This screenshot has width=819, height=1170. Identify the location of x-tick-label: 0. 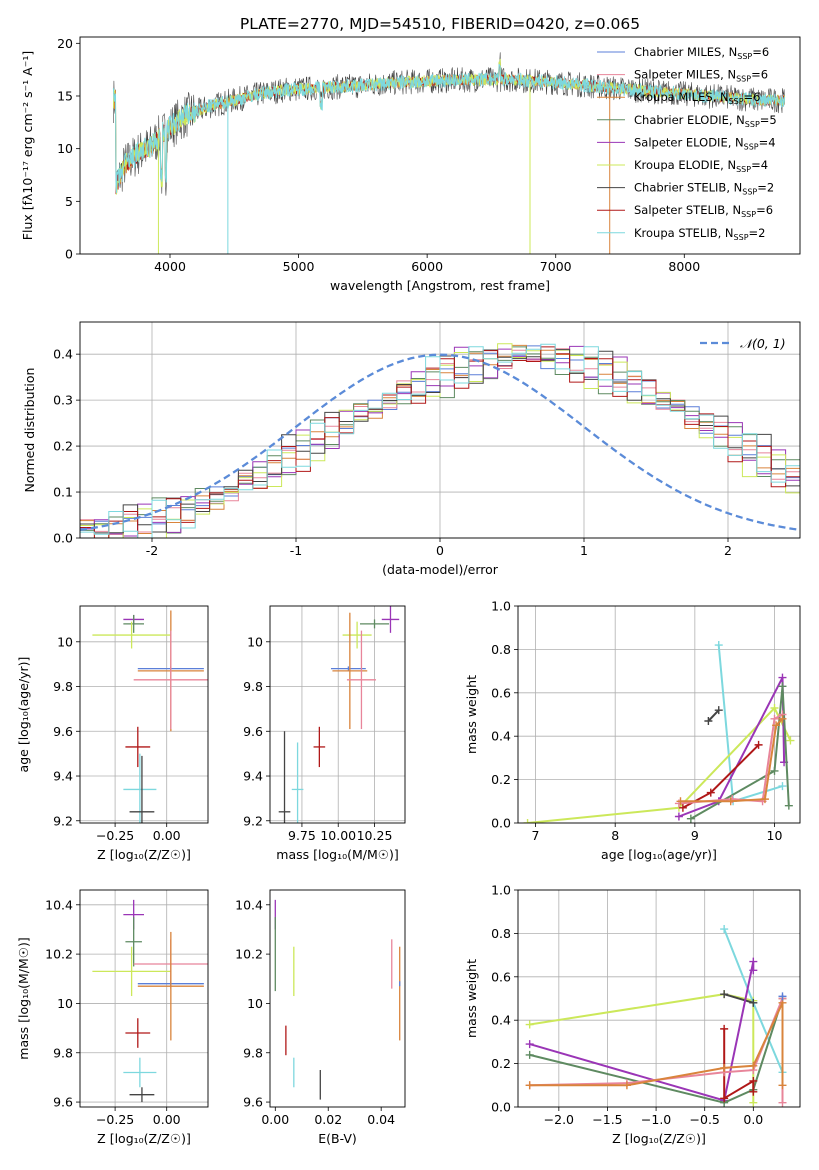
(440, 550).